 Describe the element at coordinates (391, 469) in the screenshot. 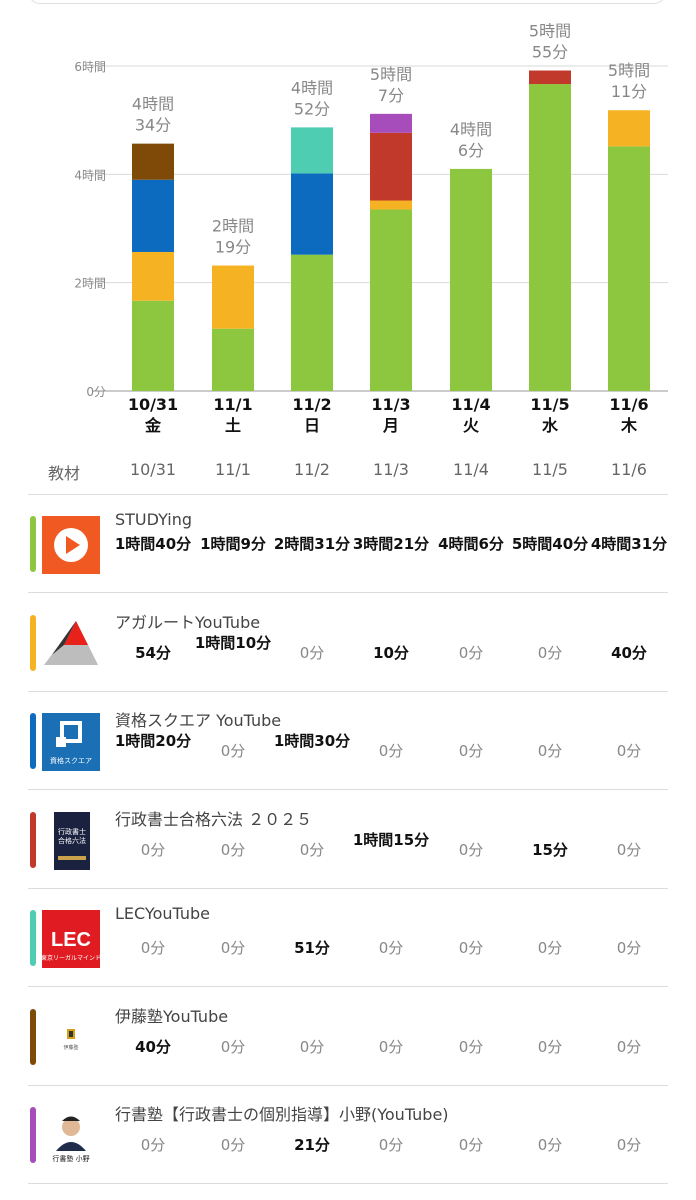

I see `header-date: 11/3` at that location.